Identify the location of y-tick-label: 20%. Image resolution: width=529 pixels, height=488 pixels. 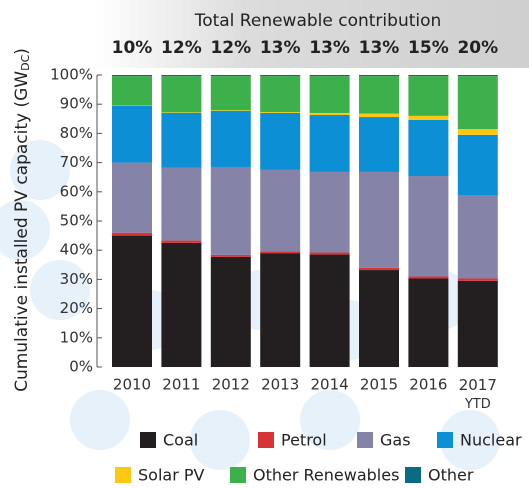
(76, 308).